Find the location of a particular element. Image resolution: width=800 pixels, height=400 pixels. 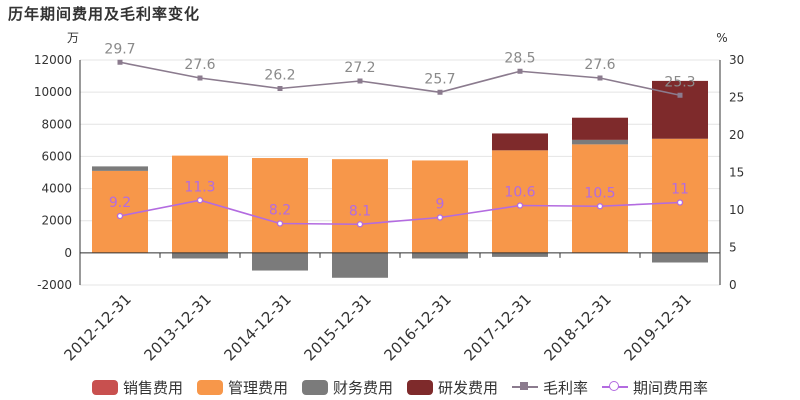

x-tick-label: 2014-12-31 is located at coordinates (257, 327).